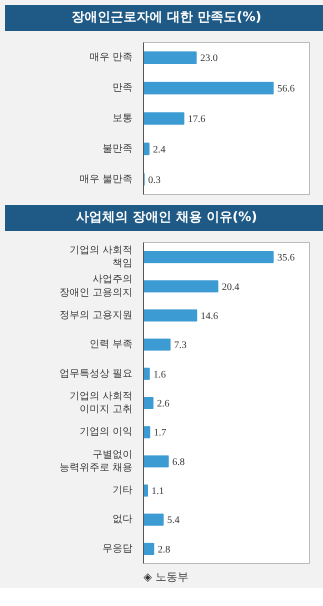  What do you see at coordinates (231, 287) in the screenshot?
I see `data-label: 20.4` at bounding box center [231, 287].